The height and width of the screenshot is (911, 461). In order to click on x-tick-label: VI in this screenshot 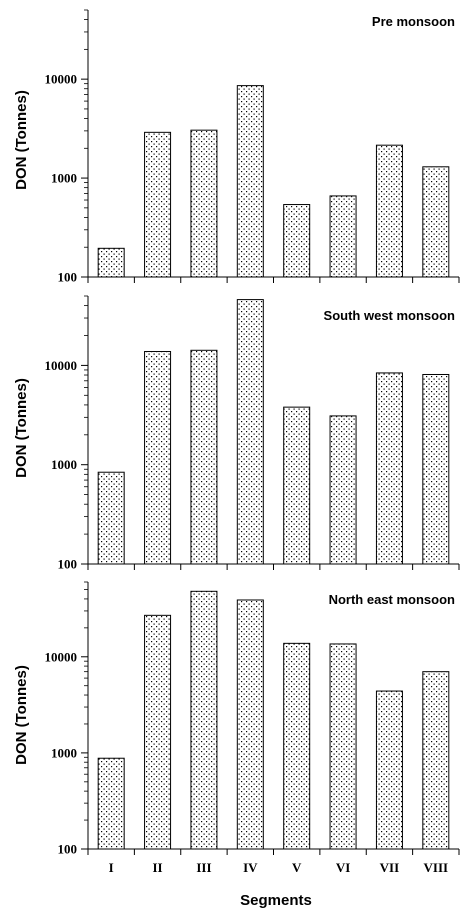, I will do `click(343, 867)`.